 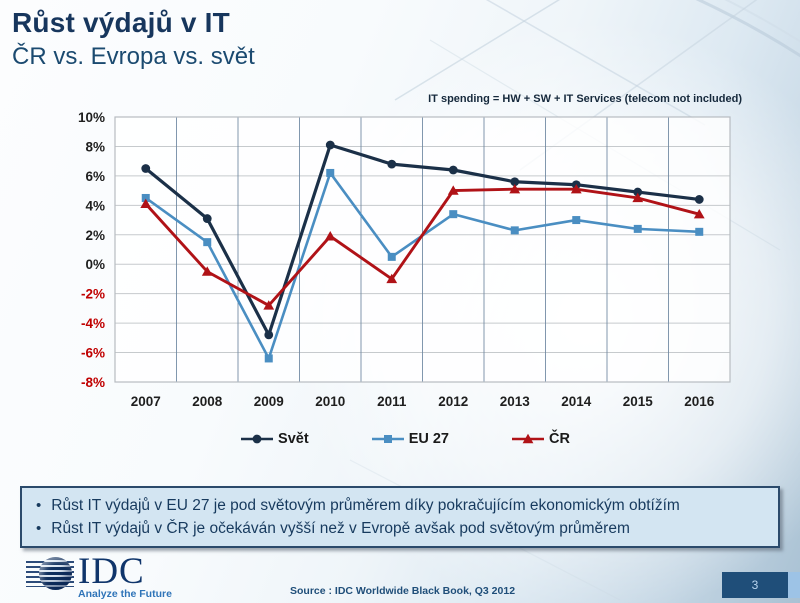 What do you see at coordinates (559, 439) in the screenshot?
I see `legend-label: ČR` at bounding box center [559, 439].